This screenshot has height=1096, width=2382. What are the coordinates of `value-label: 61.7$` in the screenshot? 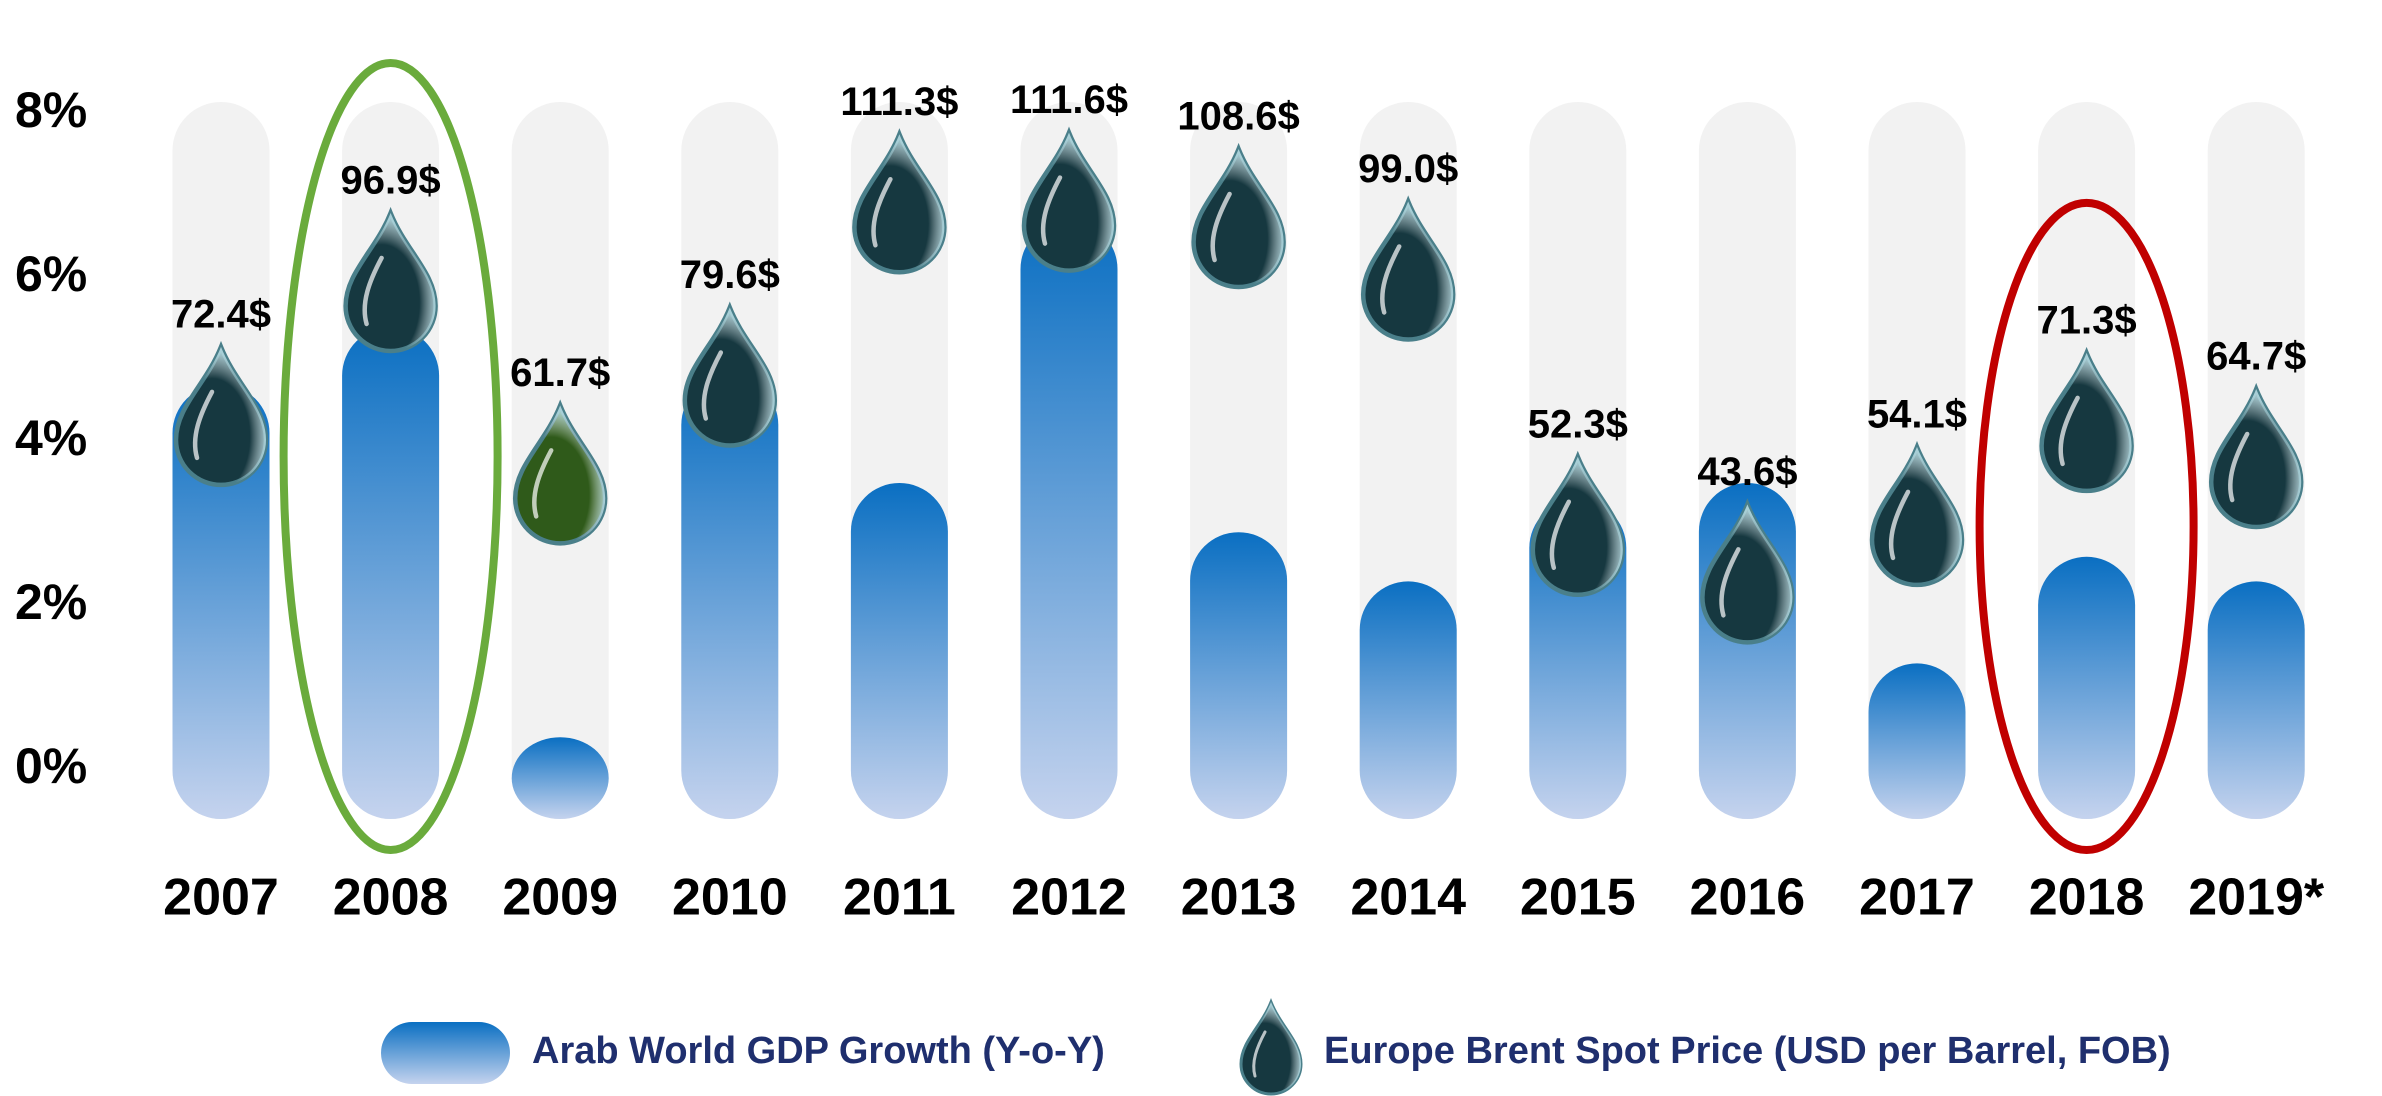 It's located at (560, 373).